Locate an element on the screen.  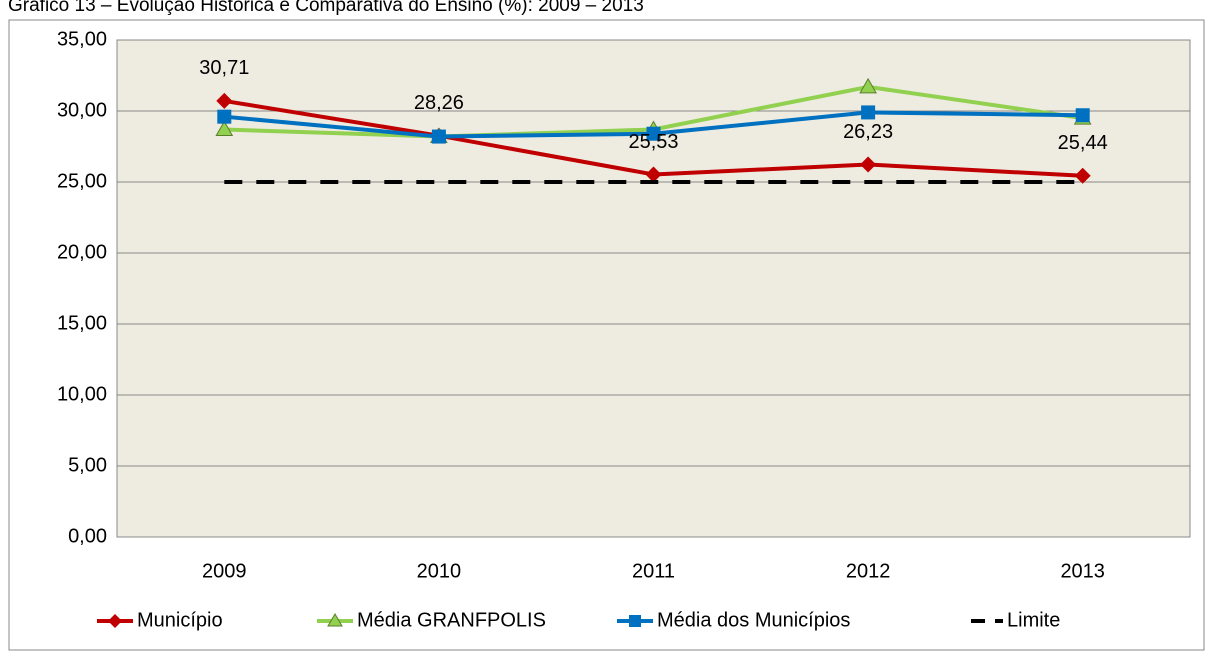
legend-label: Média GRANFPOLIS is located at coordinates (451, 620).